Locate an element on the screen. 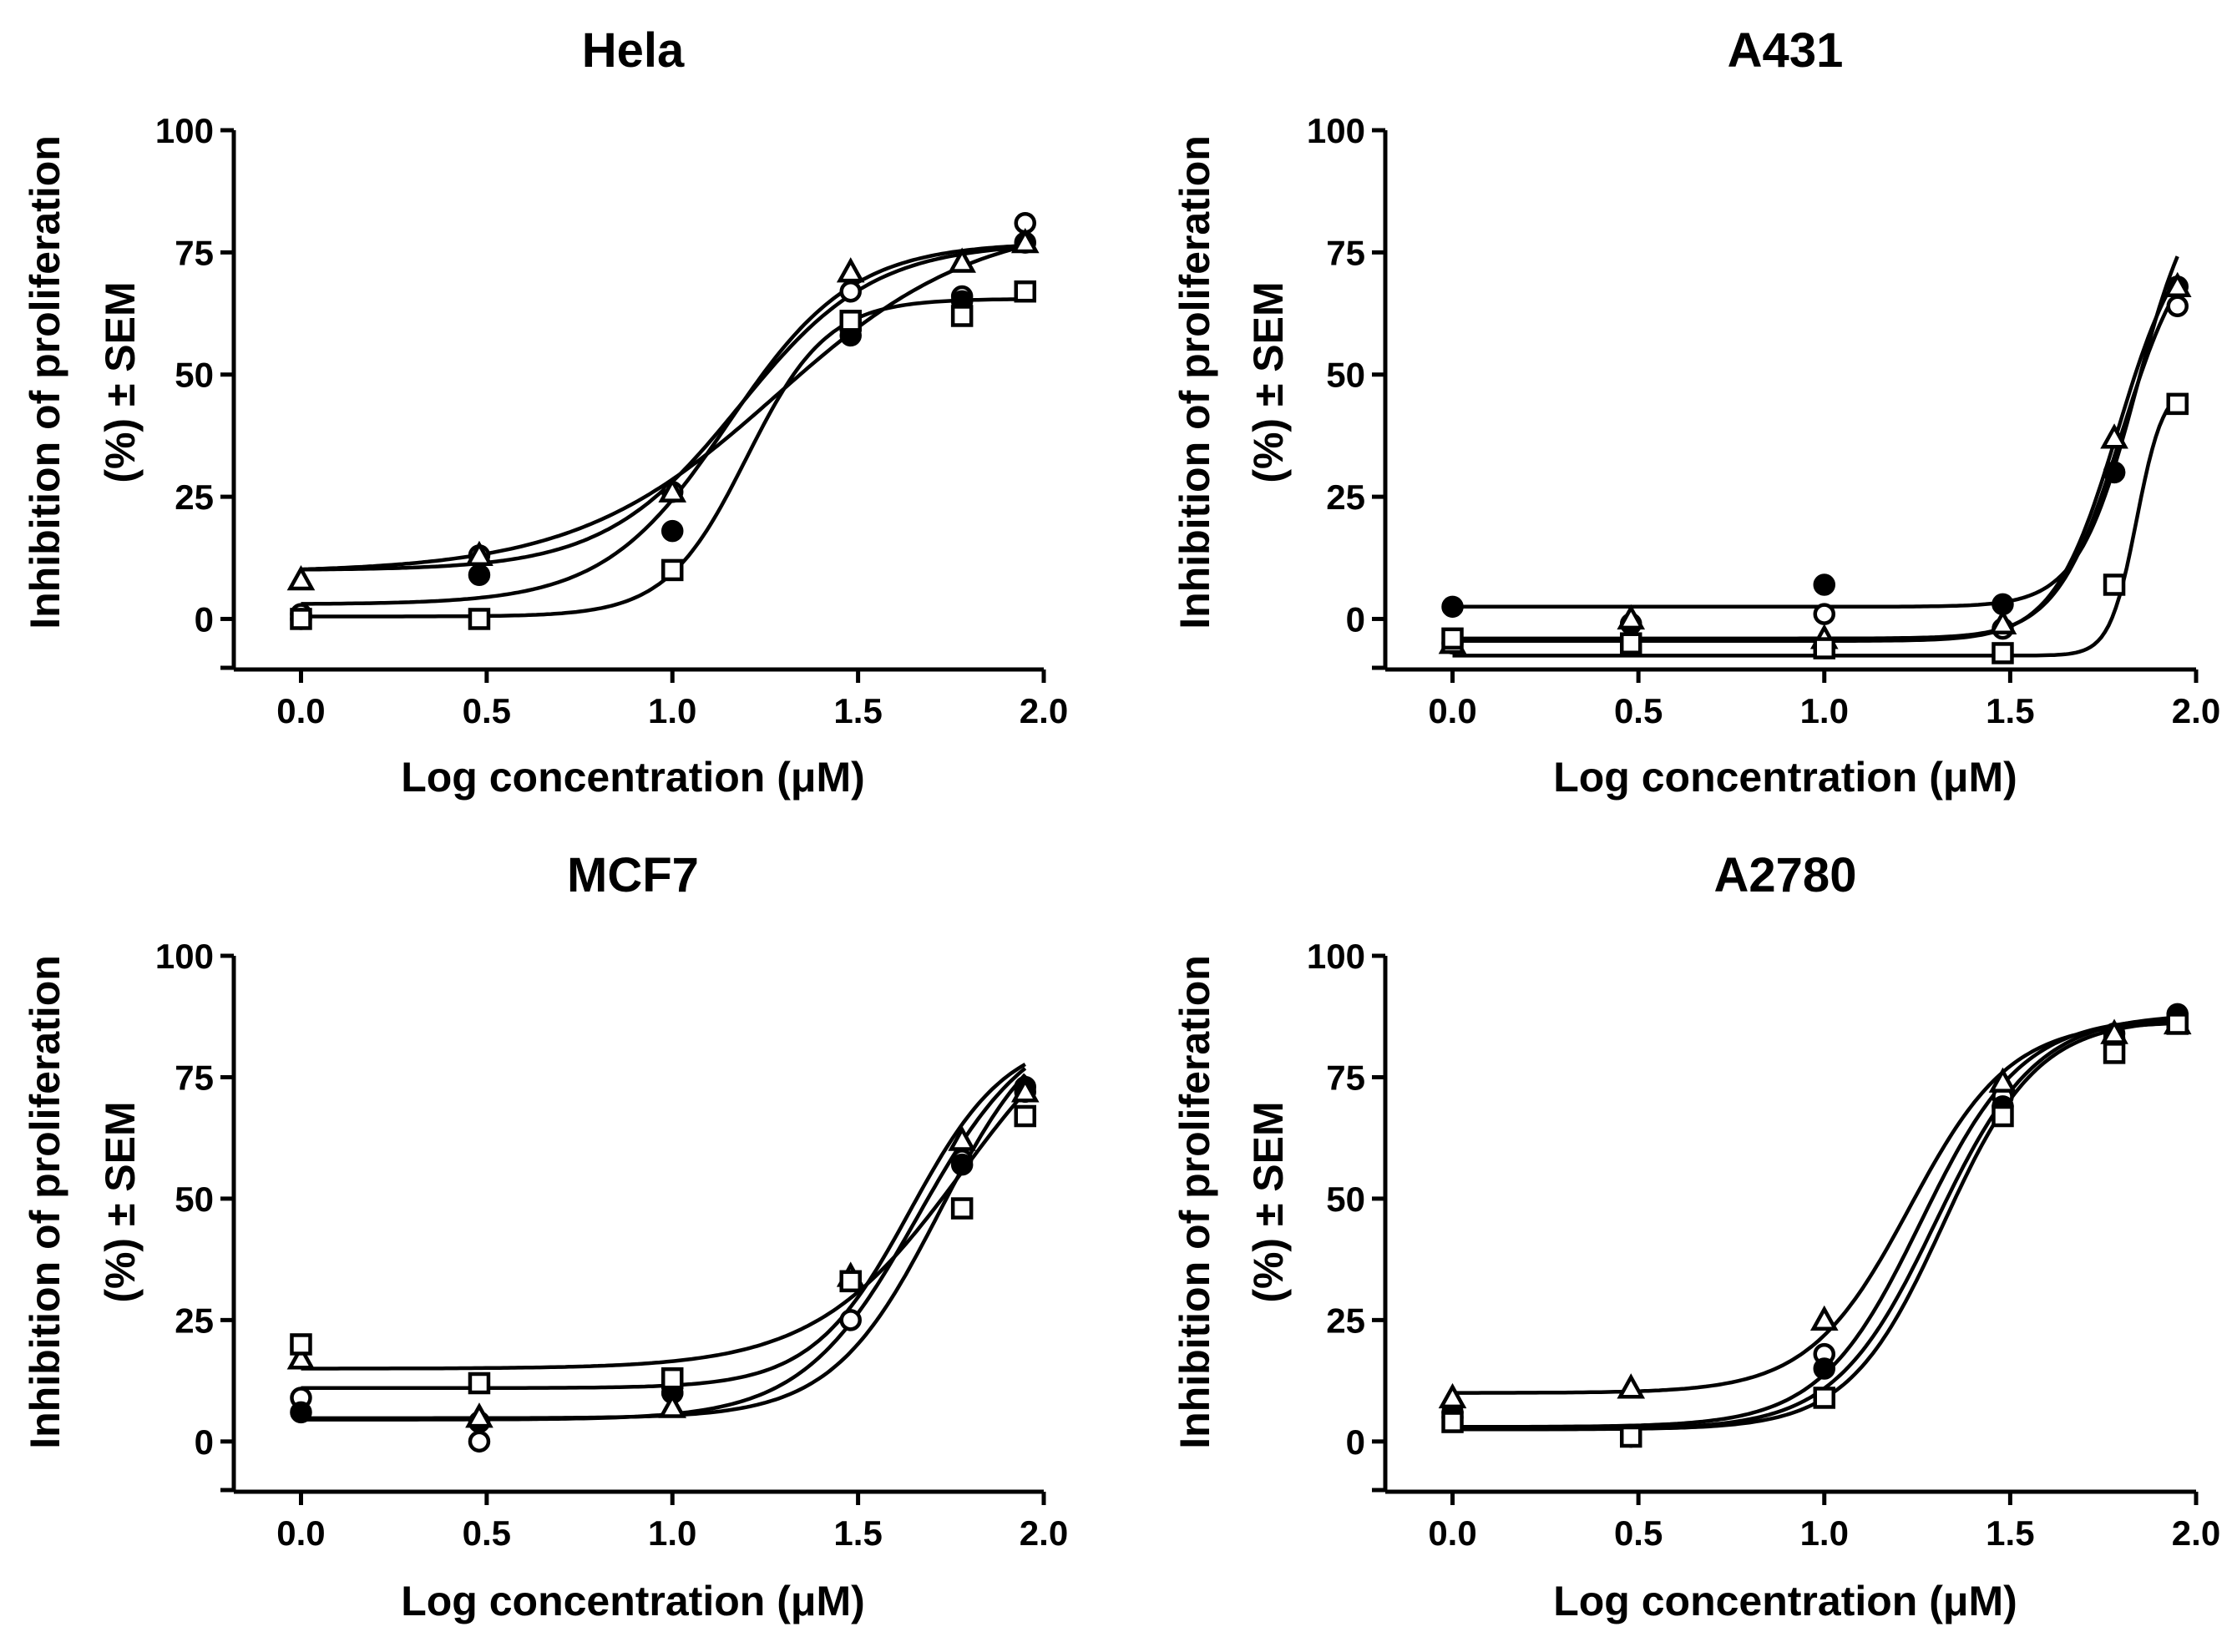 The width and height of the screenshot is (2237, 1652). chart-title: A431 is located at coordinates (1786, 50).